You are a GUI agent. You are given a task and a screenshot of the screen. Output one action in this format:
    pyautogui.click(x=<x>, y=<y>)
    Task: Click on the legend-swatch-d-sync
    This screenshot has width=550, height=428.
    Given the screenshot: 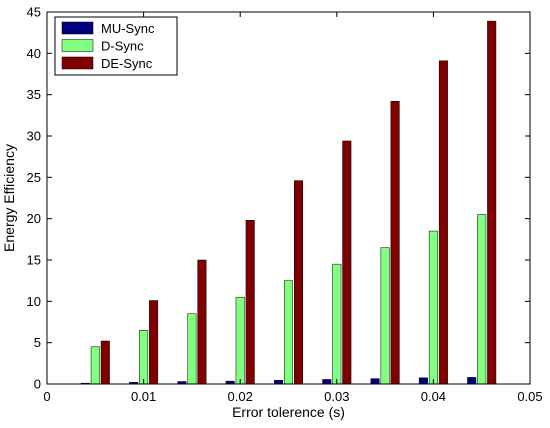 What is the action you would take?
    pyautogui.click(x=77, y=45)
    